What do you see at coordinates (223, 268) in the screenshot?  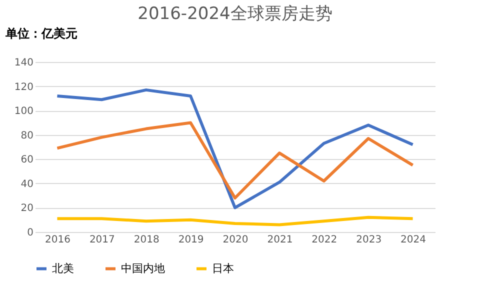 I see `legend-label: 日本` at bounding box center [223, 268].